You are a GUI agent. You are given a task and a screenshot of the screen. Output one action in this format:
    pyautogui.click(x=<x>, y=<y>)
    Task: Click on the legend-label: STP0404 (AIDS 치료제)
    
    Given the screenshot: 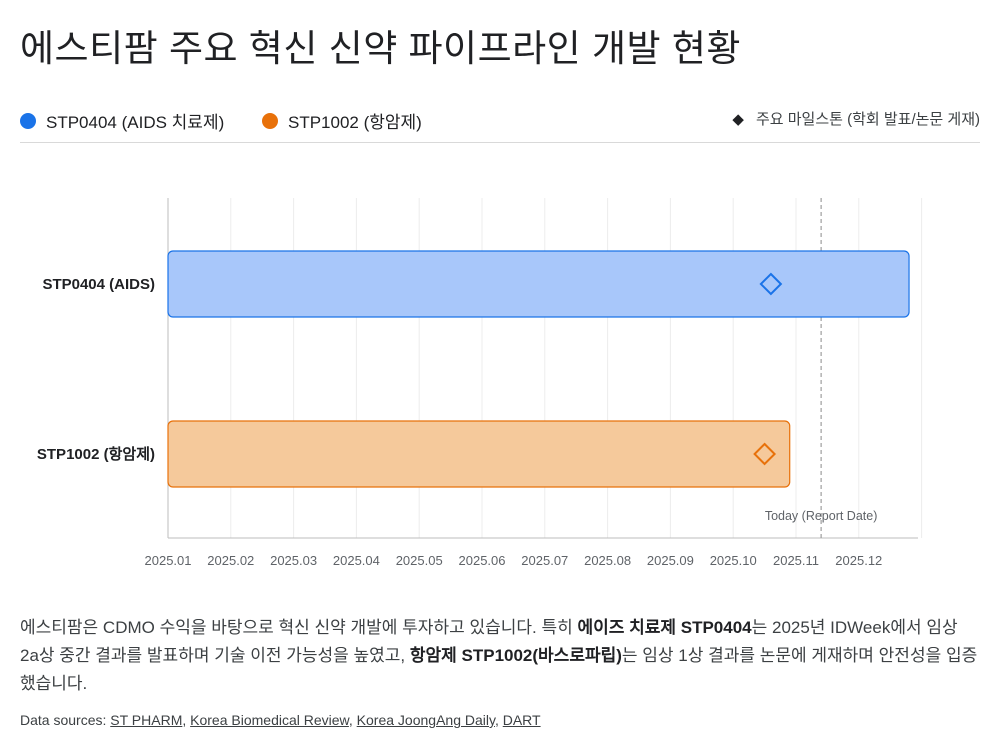 What is the action you would take?
    pyautogui.click(x=135, y=122)
    